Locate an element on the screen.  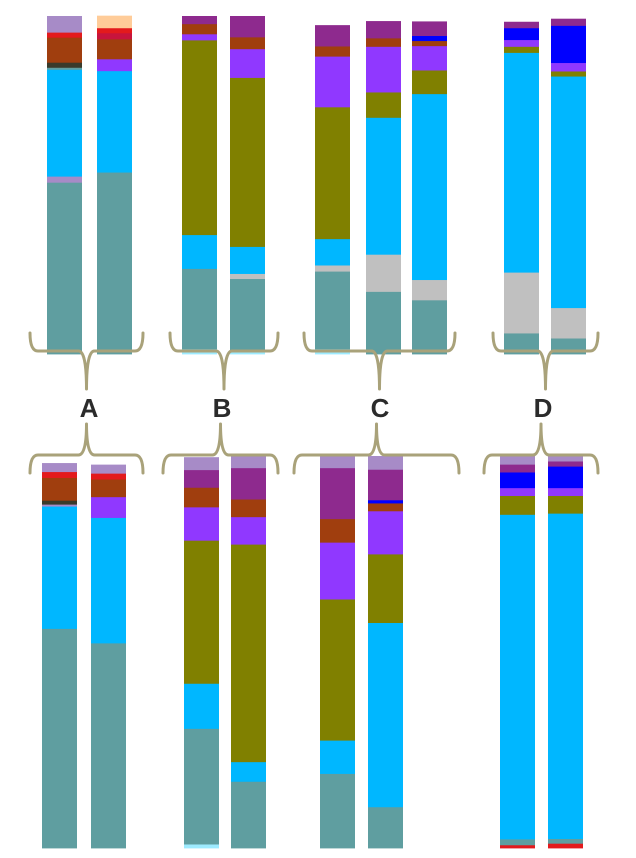
bar-segment-c-3-rust is located at coordinates (429, 43).